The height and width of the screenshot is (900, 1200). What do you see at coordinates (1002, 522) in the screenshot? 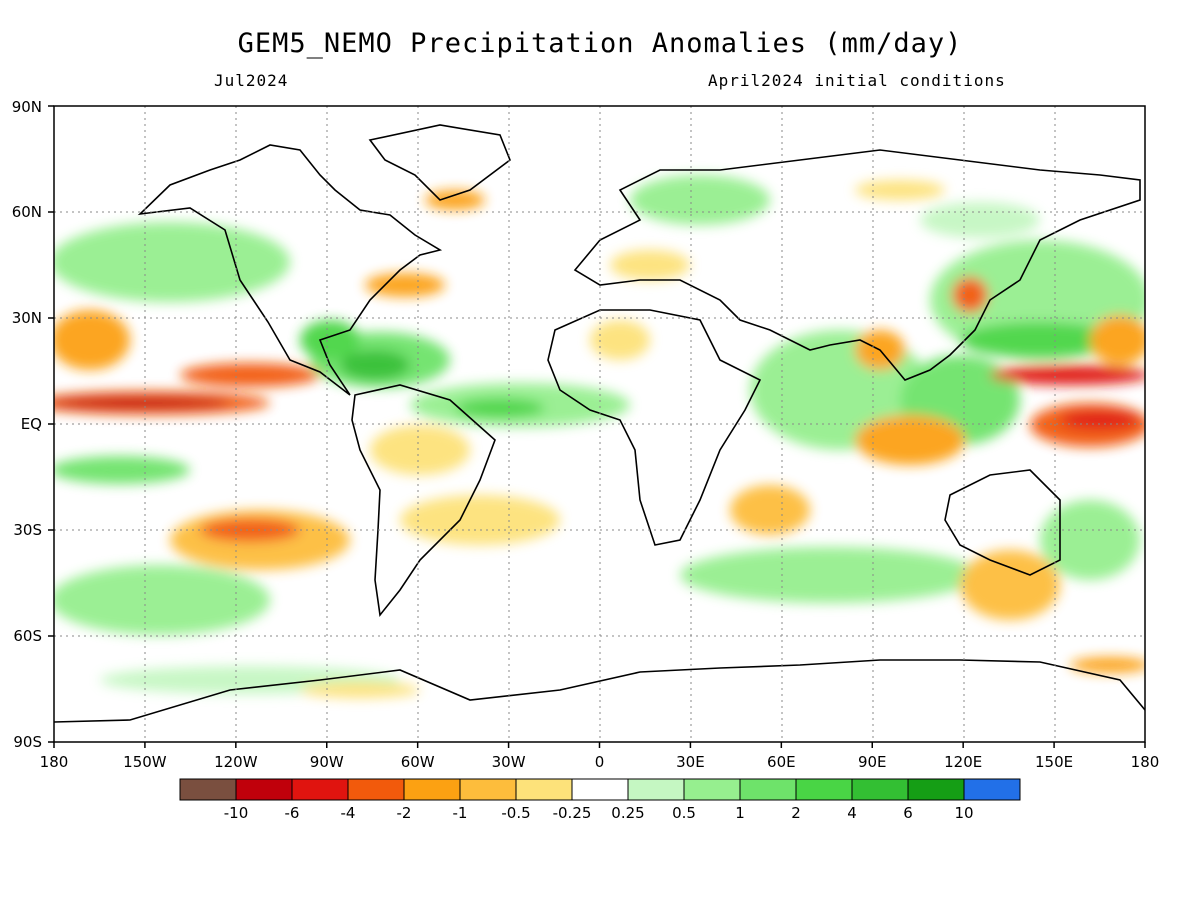
I see `australia-coast` at bounding box center [1002, 522].